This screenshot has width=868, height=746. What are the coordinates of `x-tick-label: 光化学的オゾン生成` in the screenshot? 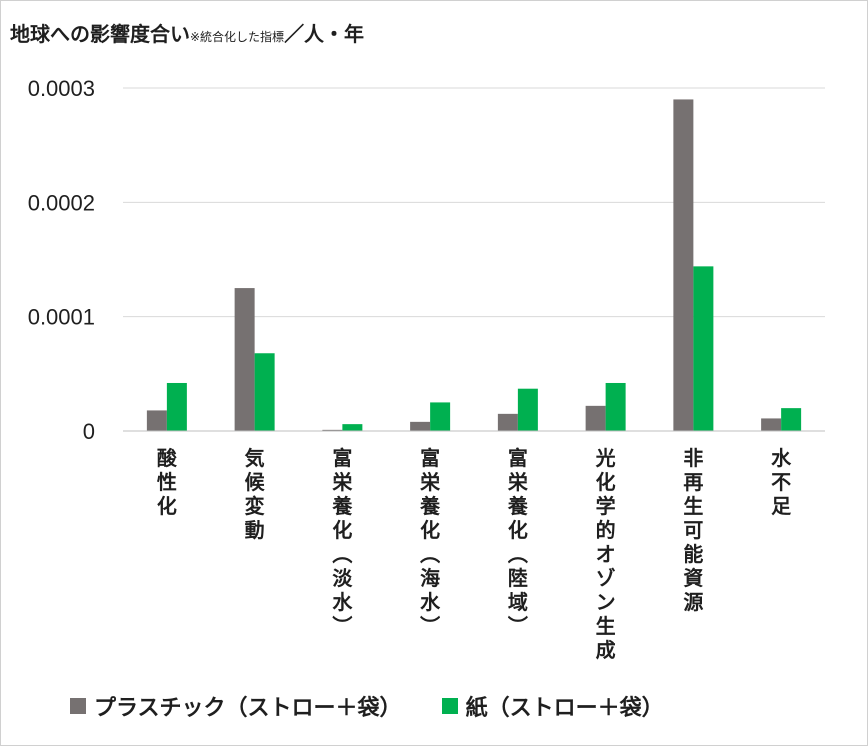 It's located at (605, 554).